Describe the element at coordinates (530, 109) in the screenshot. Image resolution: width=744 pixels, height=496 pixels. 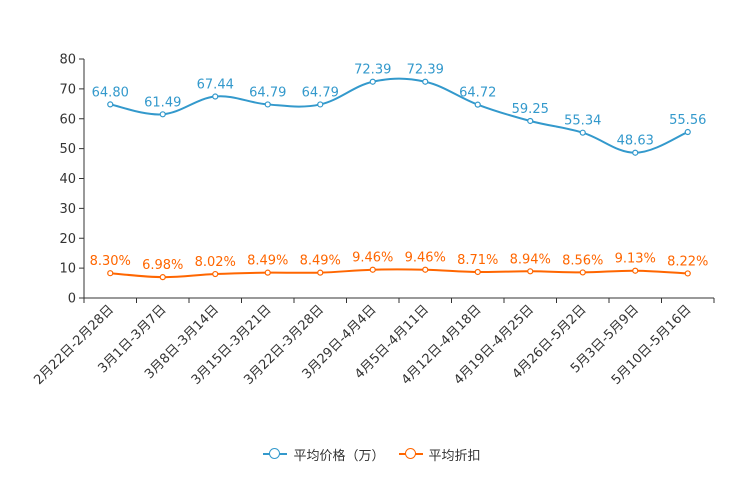
I see `data-label: 59.25` at that location.